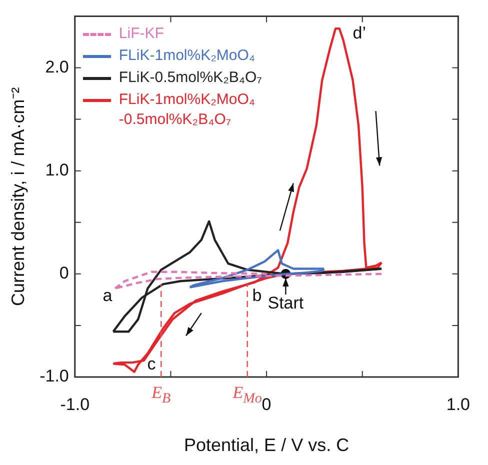  I want to click on annotation: b, so click(257, 296).